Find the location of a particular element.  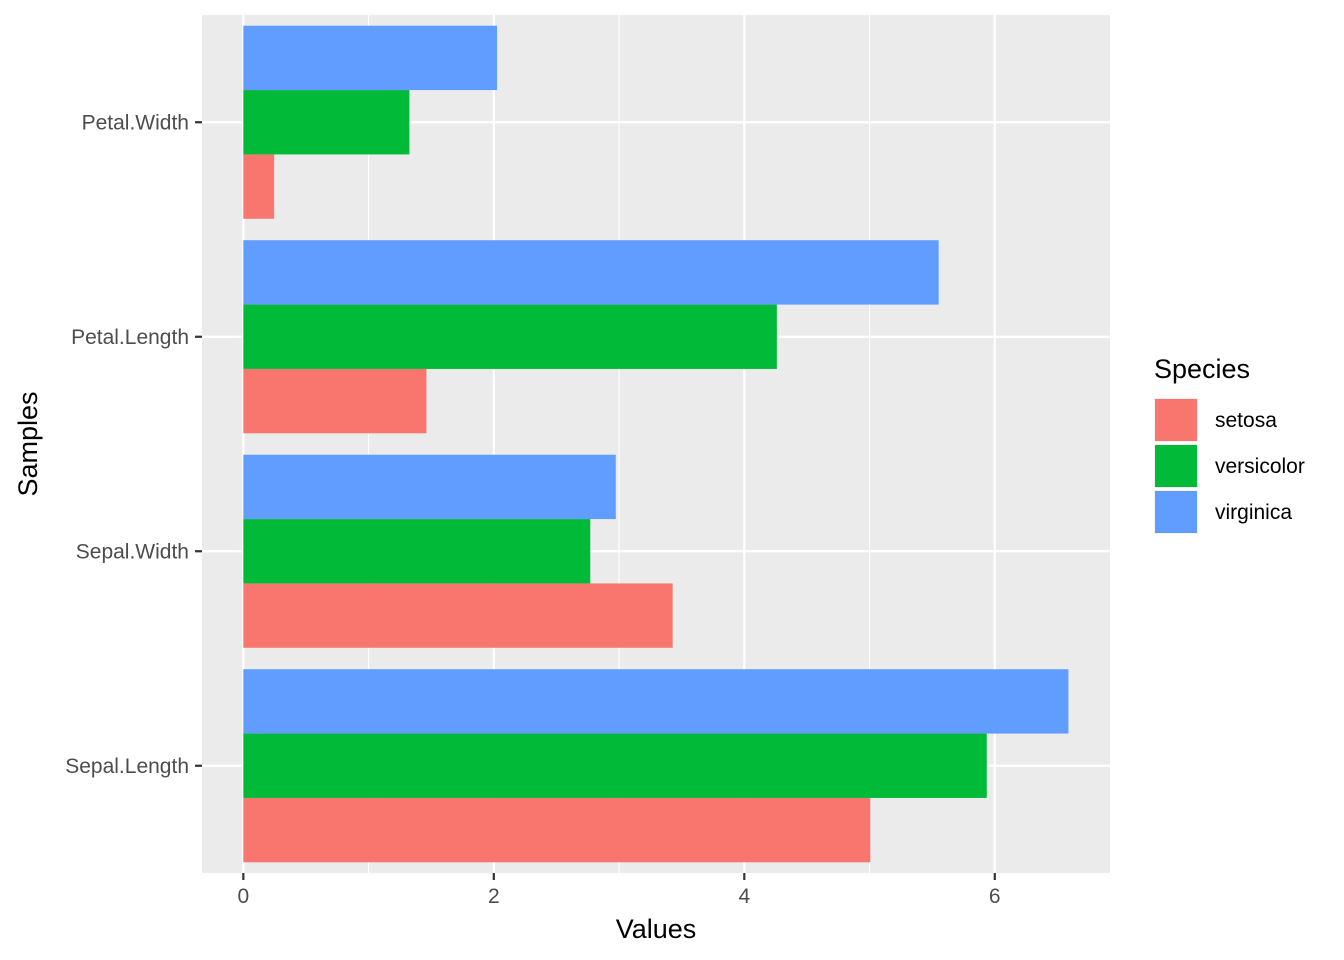

bar-versicolor-Sepal.Length is located at coordinates (615, 765).